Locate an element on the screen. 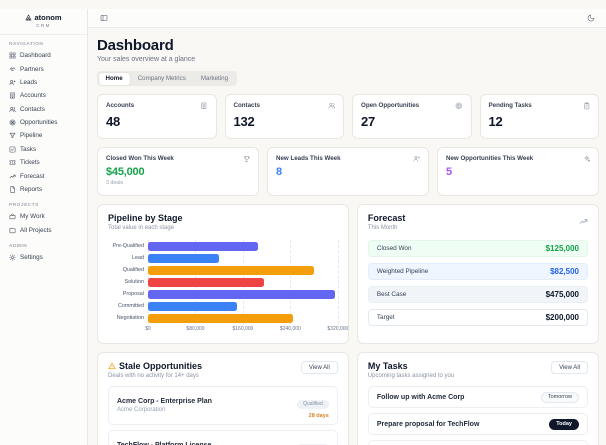 The height and width of the screenshot is (445, 606). ticket-icon is located at coordinates (12, 162).